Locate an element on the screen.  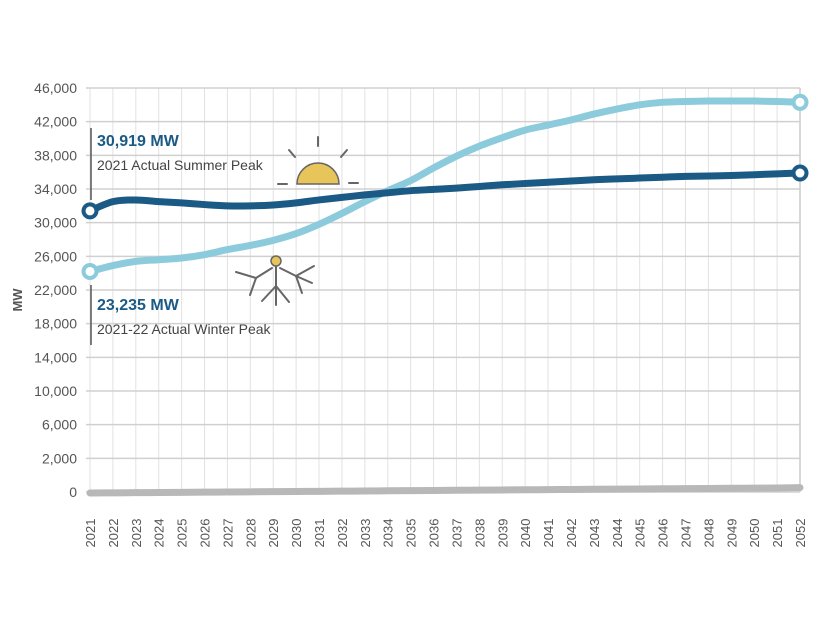
y-tick-label: 22,000 is located at coordinates (55, 290).